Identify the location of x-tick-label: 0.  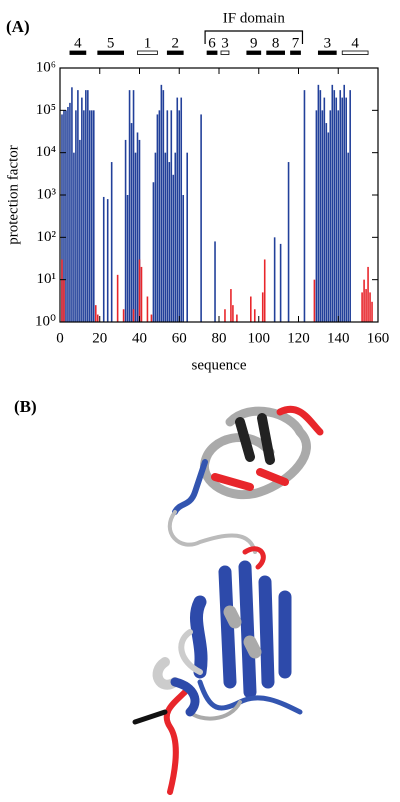
(60, 338).